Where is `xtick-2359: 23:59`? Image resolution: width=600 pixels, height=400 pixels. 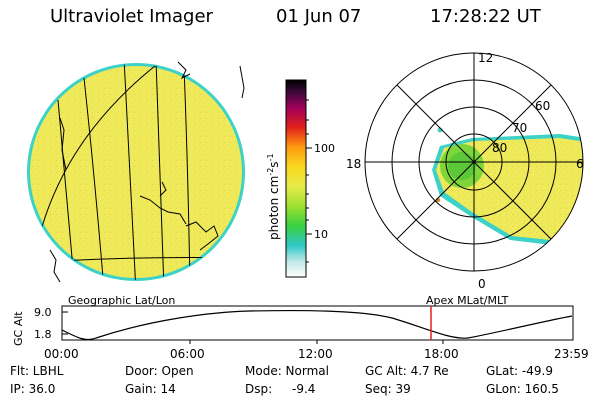 xtick-2359: 23:59 is located at coordinates (571, 354).